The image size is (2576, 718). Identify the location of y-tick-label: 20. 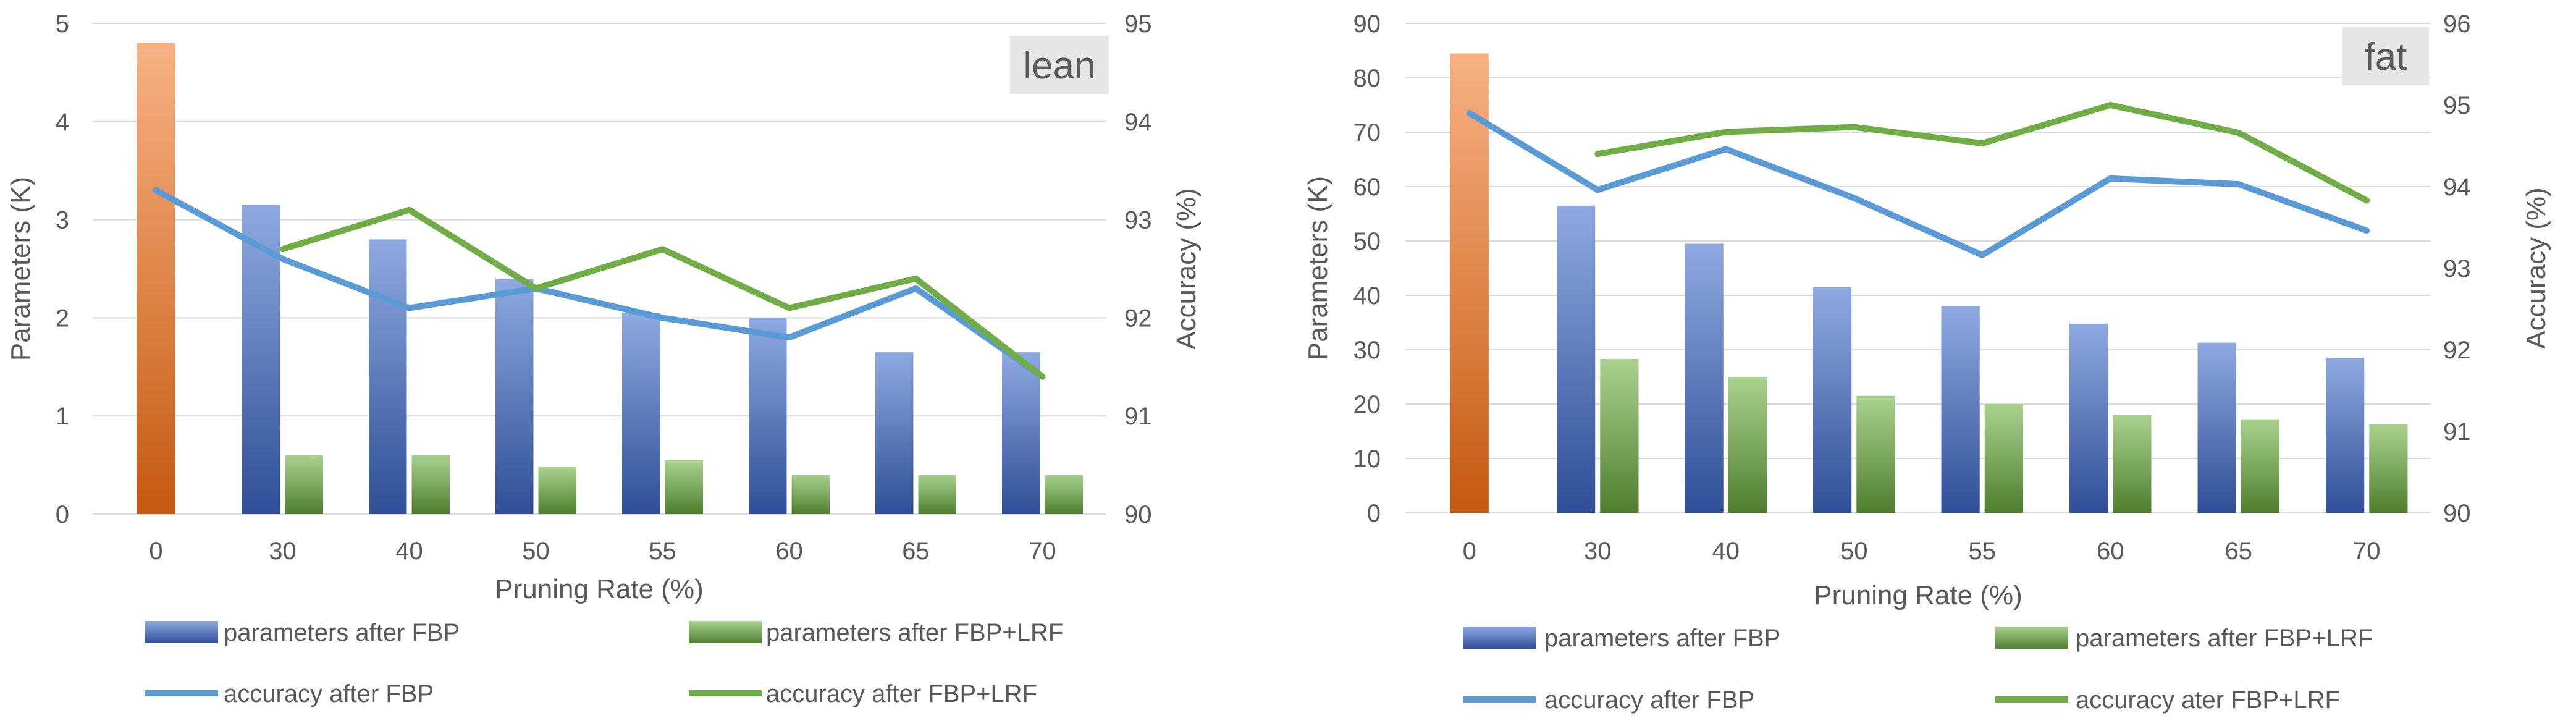
(1367, 405).